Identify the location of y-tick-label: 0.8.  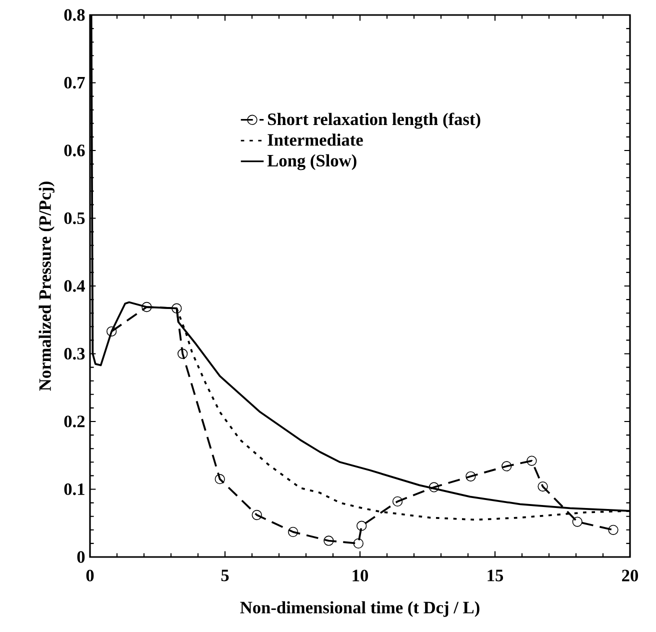
(74, 15).